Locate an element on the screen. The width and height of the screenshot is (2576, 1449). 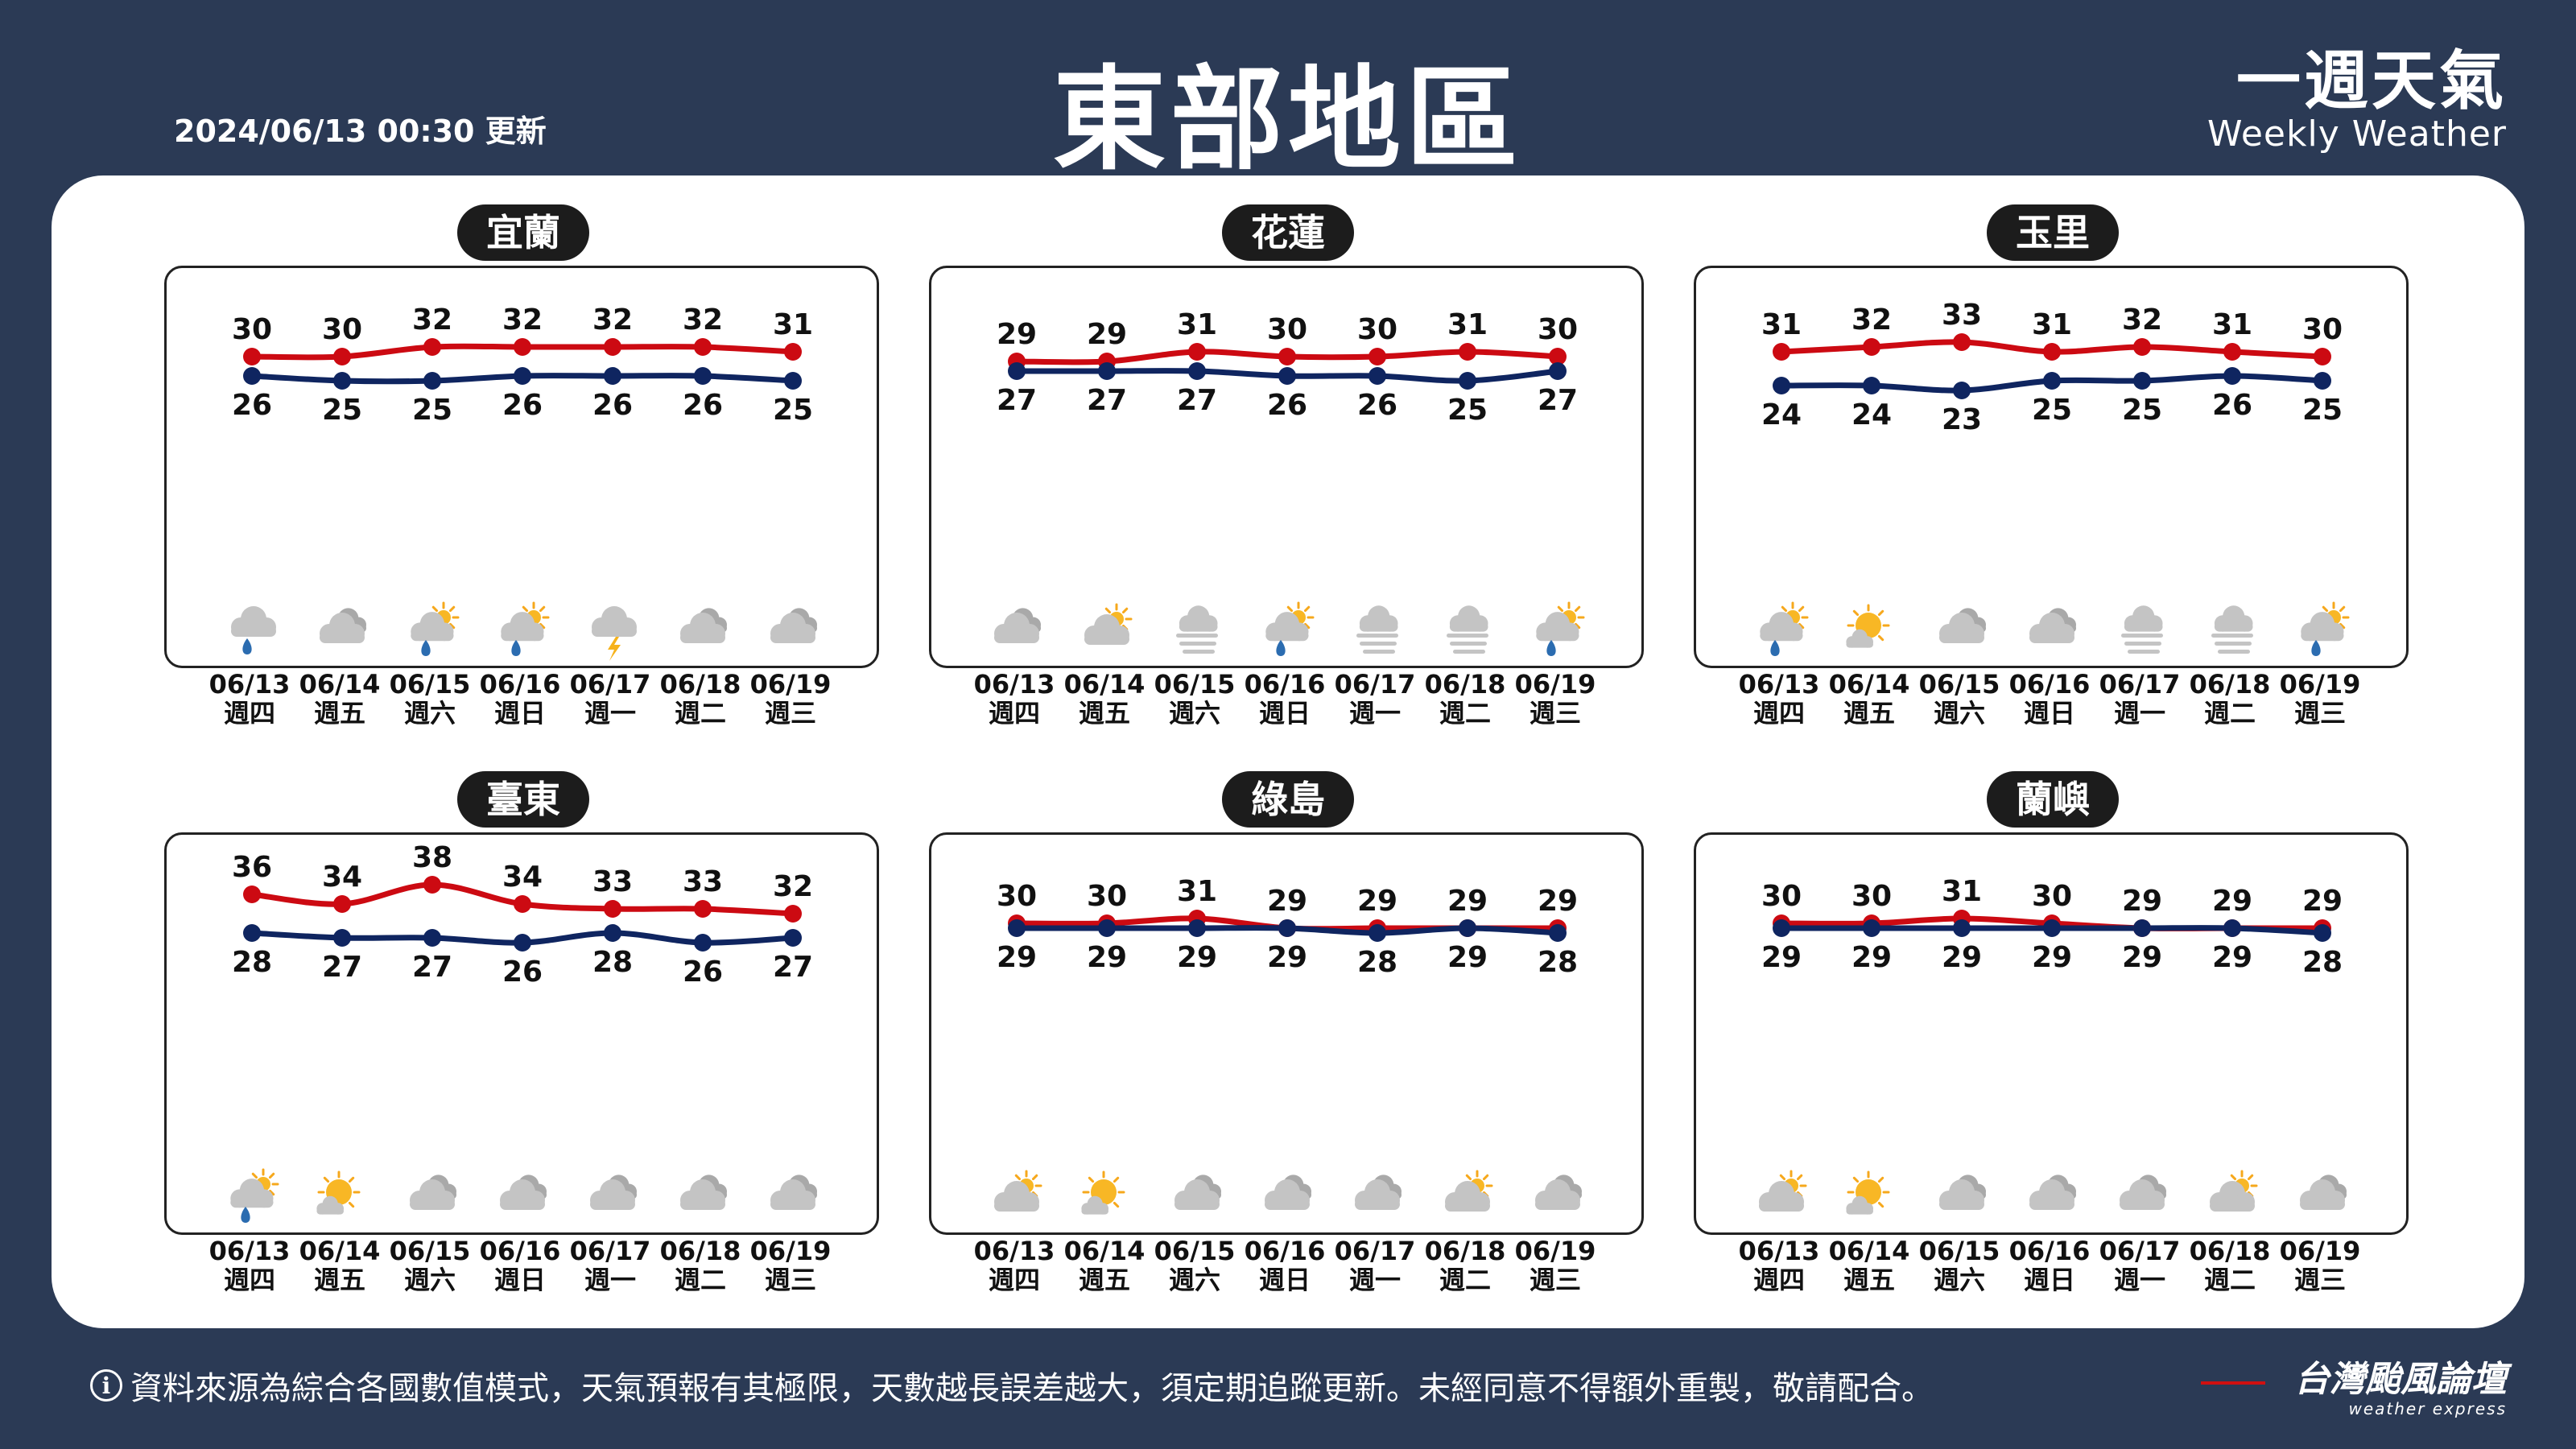
city-name-label: 宜蘭 is located at coordinates (523, 232).